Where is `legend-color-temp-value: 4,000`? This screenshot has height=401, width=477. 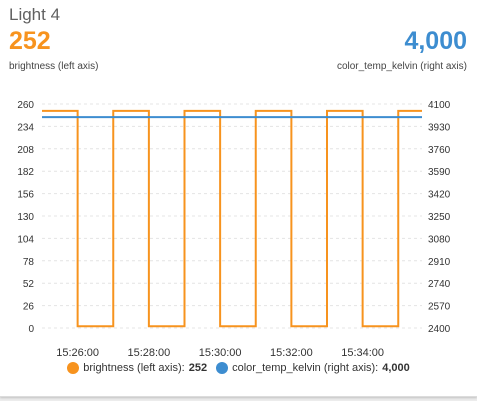
legend-color-temp-value: 4,000 is located at coordinates (396, 368).